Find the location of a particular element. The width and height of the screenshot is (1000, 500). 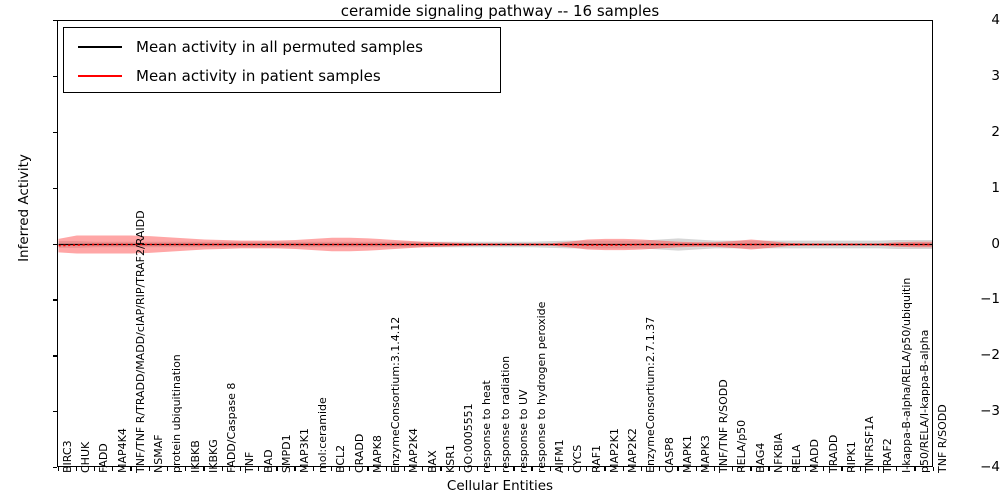

x-tick-label: CRADD is located at coordinates (359, 453).